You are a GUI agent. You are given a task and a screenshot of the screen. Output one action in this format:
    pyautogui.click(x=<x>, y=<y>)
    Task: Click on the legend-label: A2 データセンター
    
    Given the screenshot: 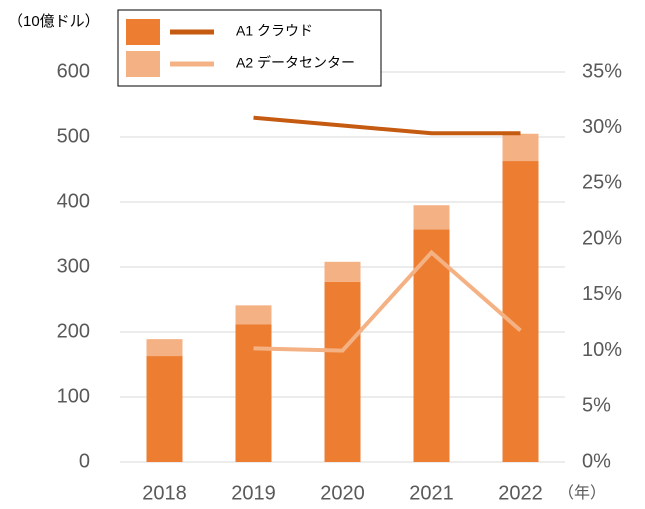 What is the action you would take?
    pyautogui.click(x=295, y=63)
    